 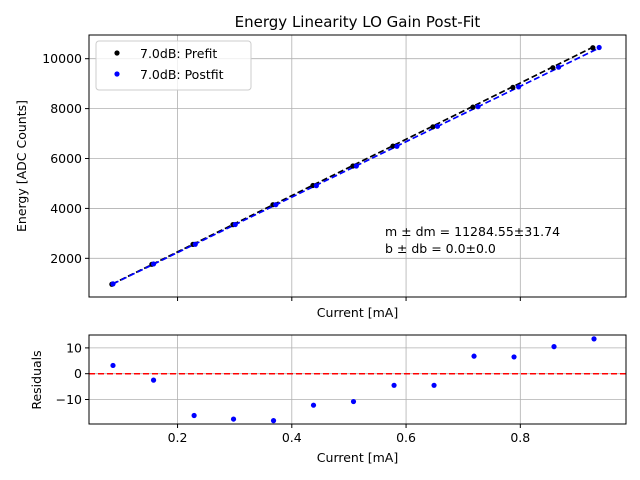 I want to click on residuals-y-tick-label: 0, so click(x=78, y=373).